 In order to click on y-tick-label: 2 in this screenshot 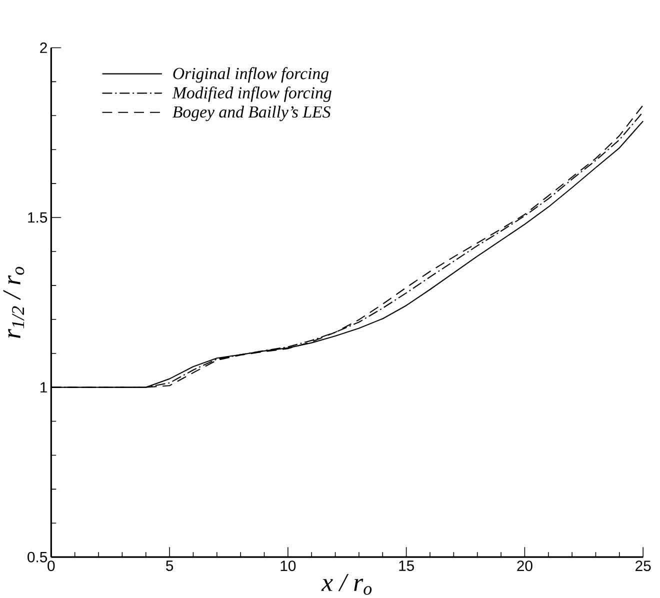, I will do `click(43, 47)`.